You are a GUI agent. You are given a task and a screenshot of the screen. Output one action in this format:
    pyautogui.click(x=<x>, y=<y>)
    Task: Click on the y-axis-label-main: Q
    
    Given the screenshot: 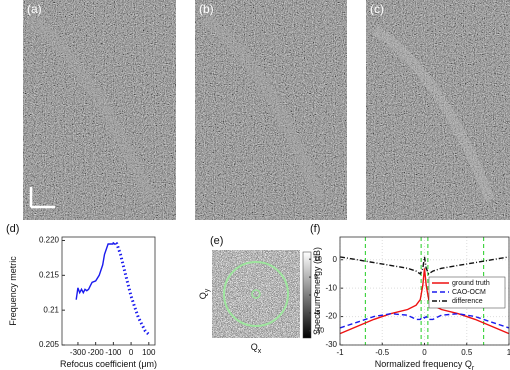 What is the action you would take?
    pyautogui.click(x=203, y=295)
    